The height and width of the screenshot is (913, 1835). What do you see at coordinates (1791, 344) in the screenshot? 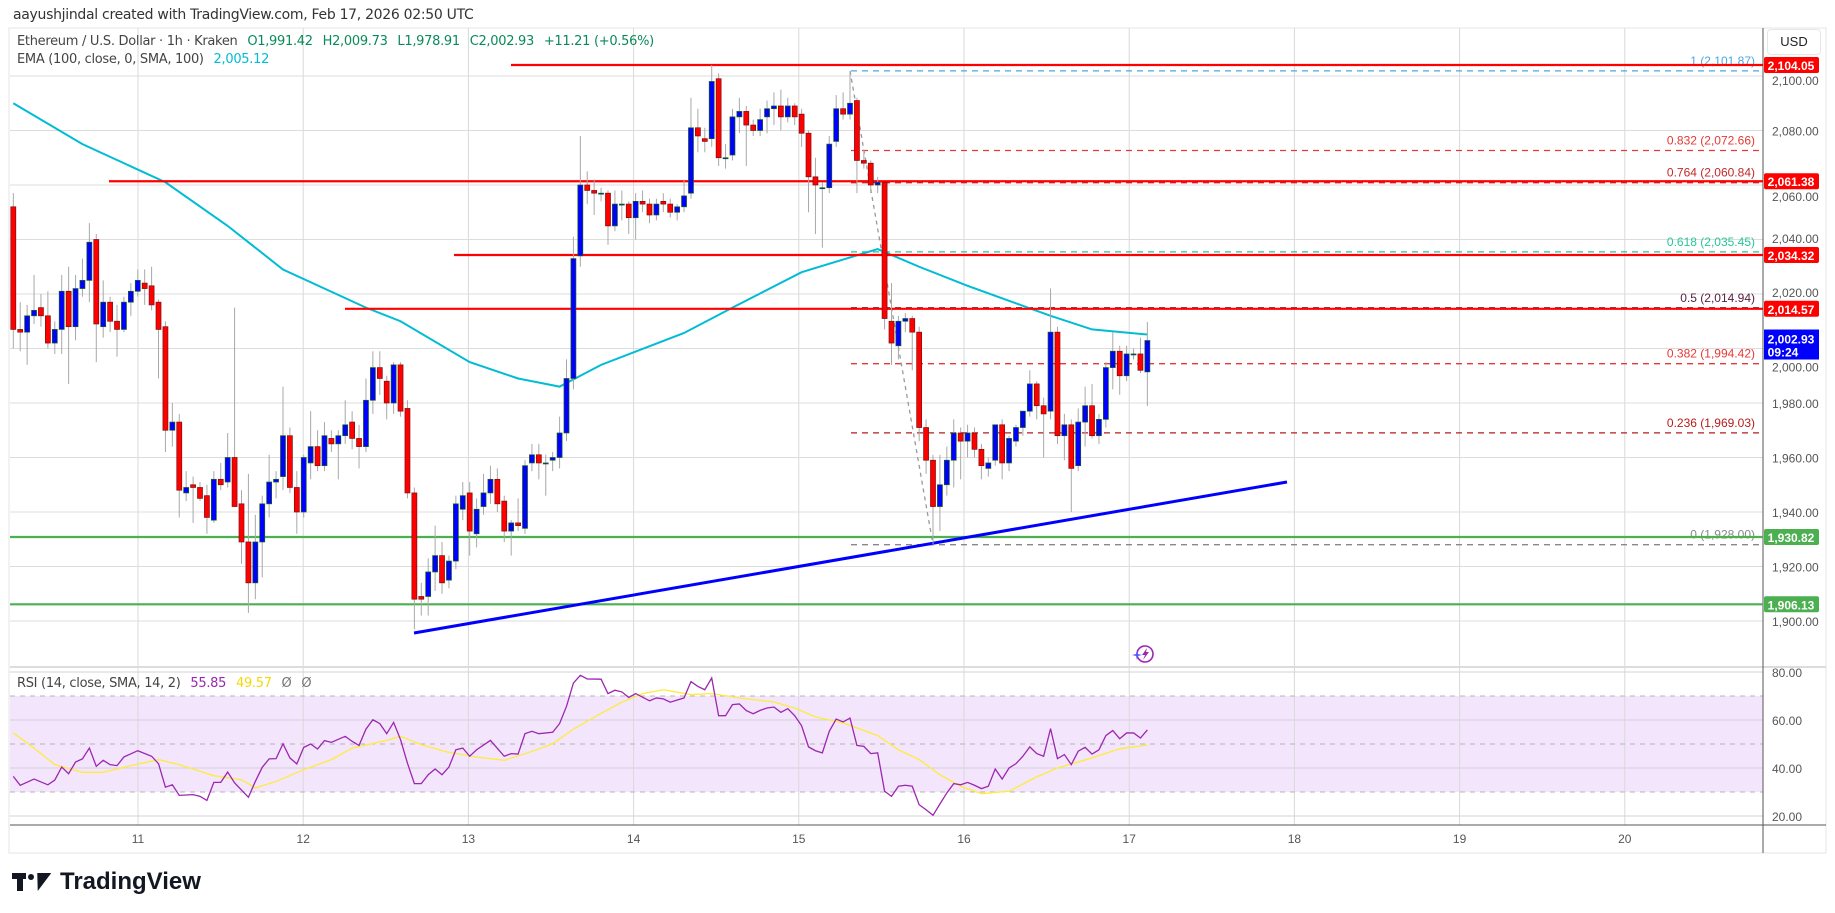
I see `last-price-box` at bounding box center [1791, 344].